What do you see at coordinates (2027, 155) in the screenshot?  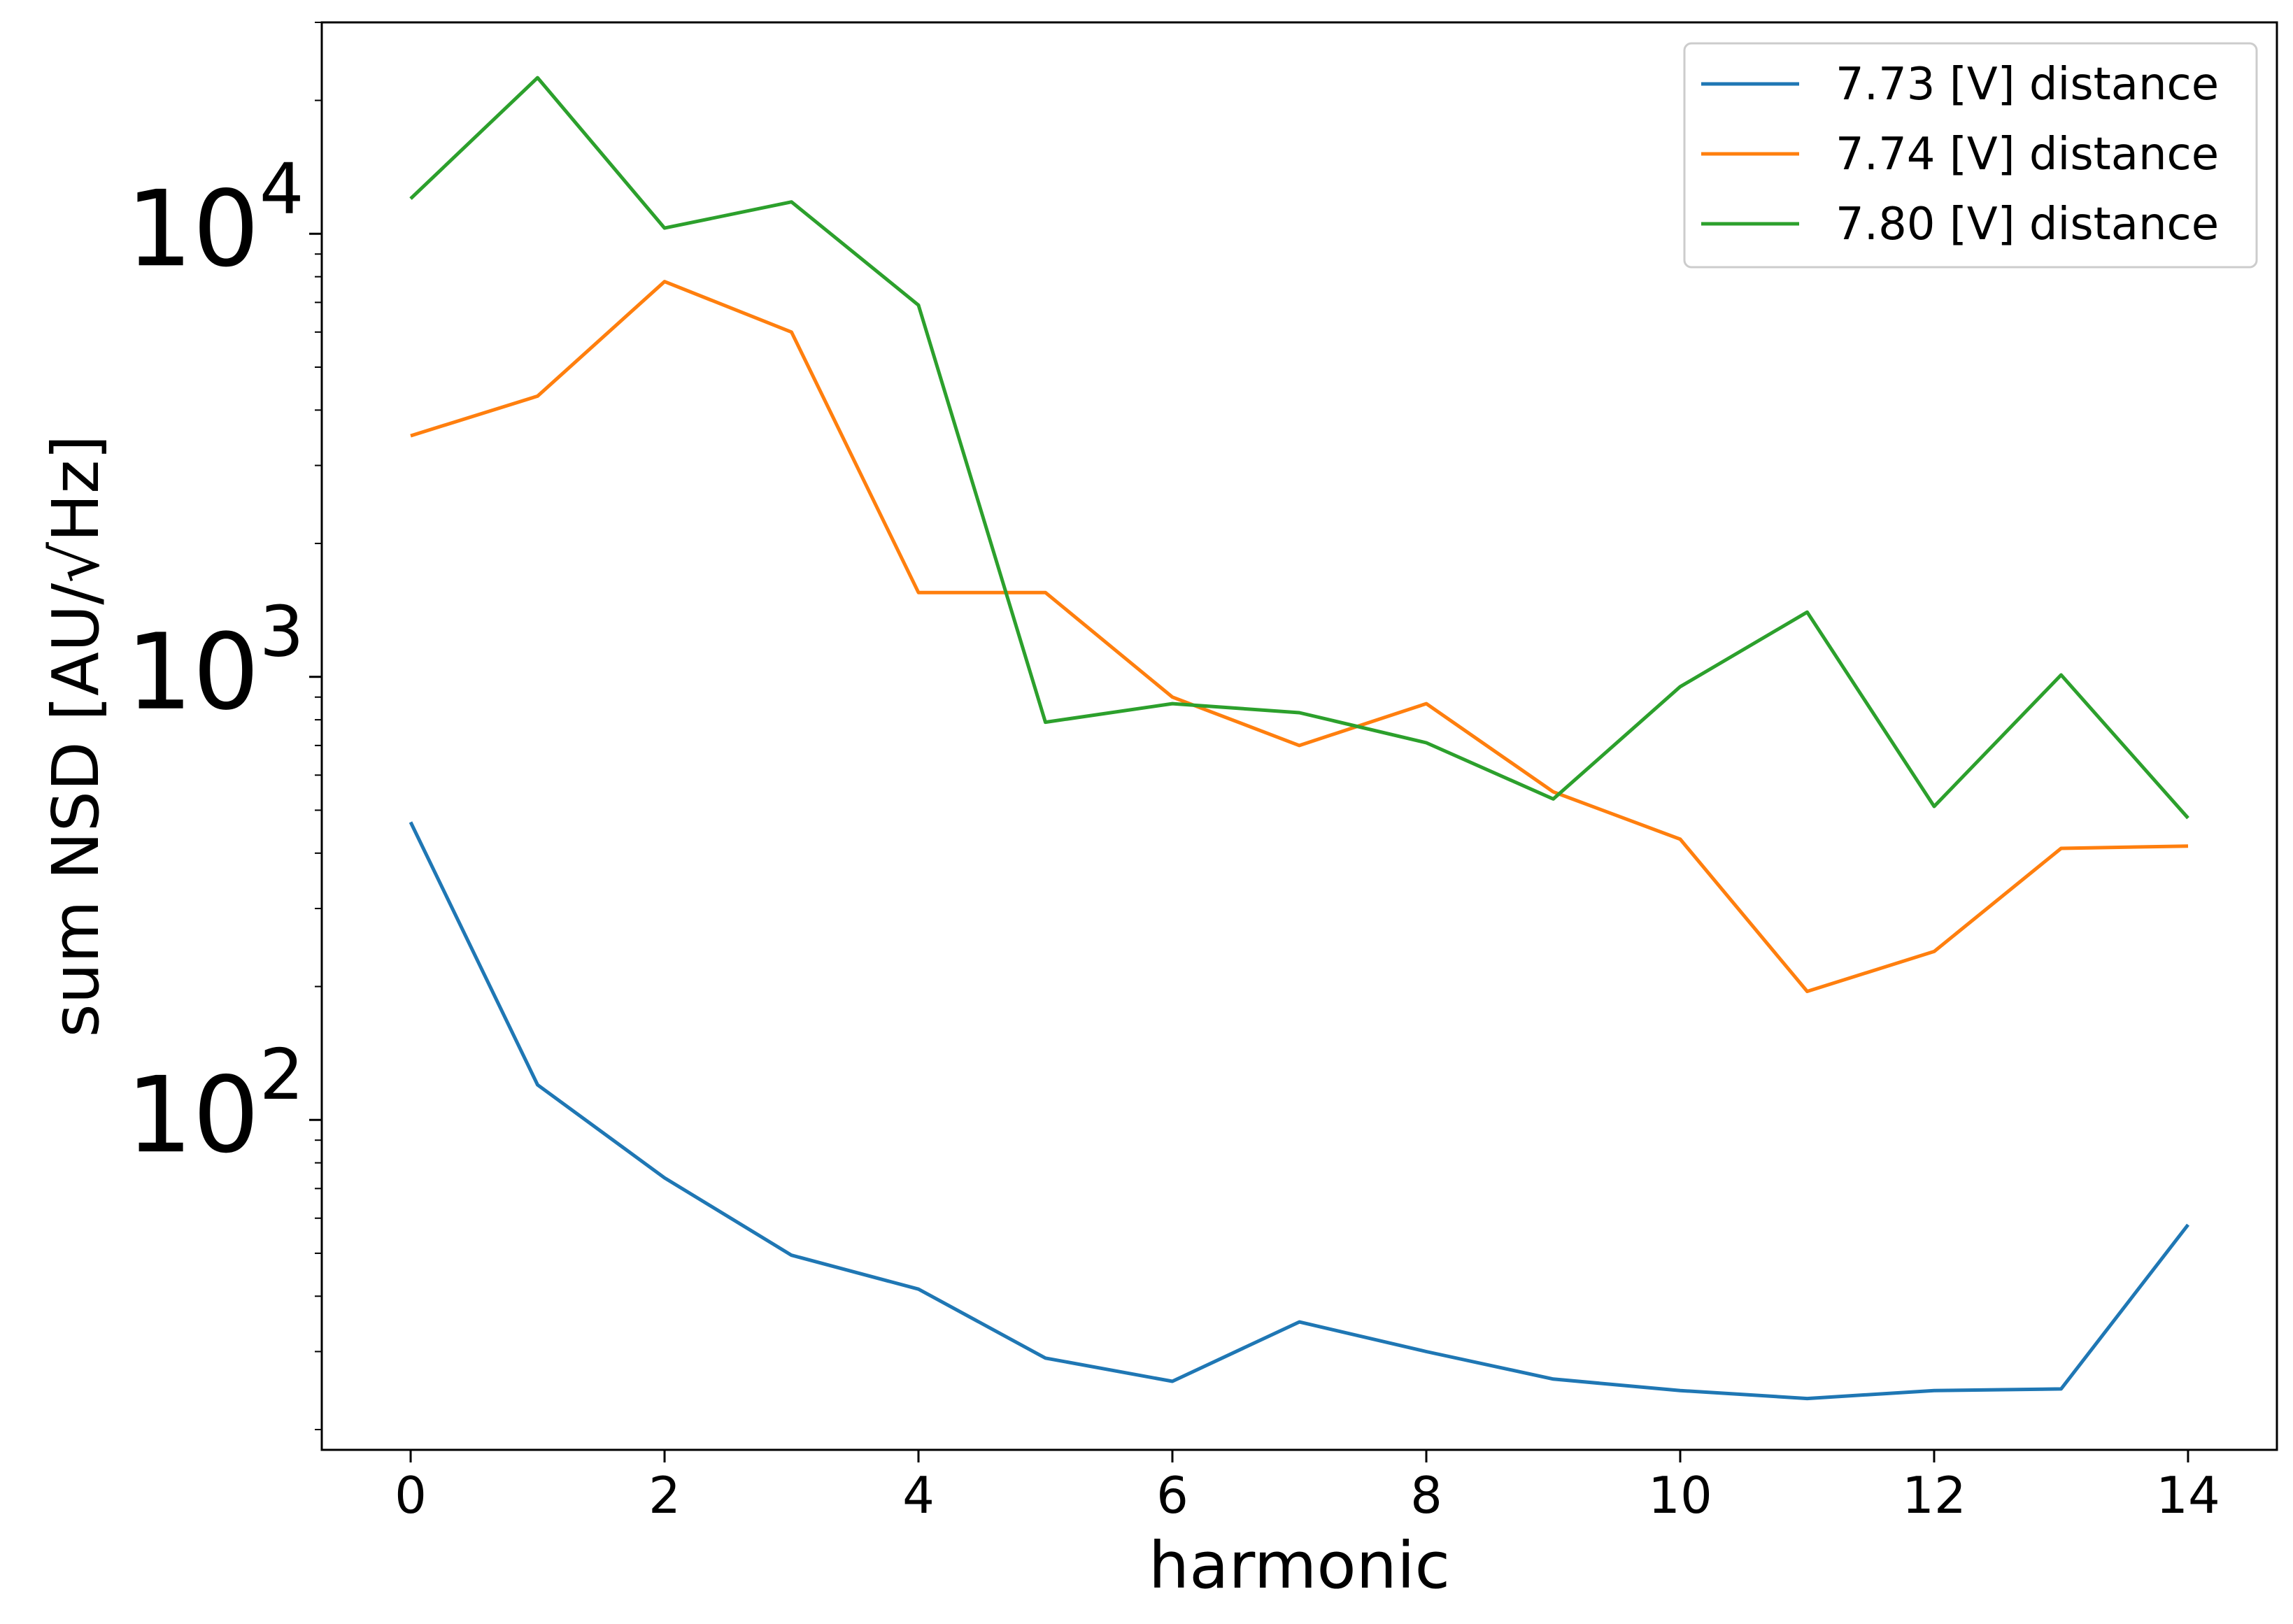 I see `legend-label-2: 7.74 [V] distance` at bounding box center [2027, 155].